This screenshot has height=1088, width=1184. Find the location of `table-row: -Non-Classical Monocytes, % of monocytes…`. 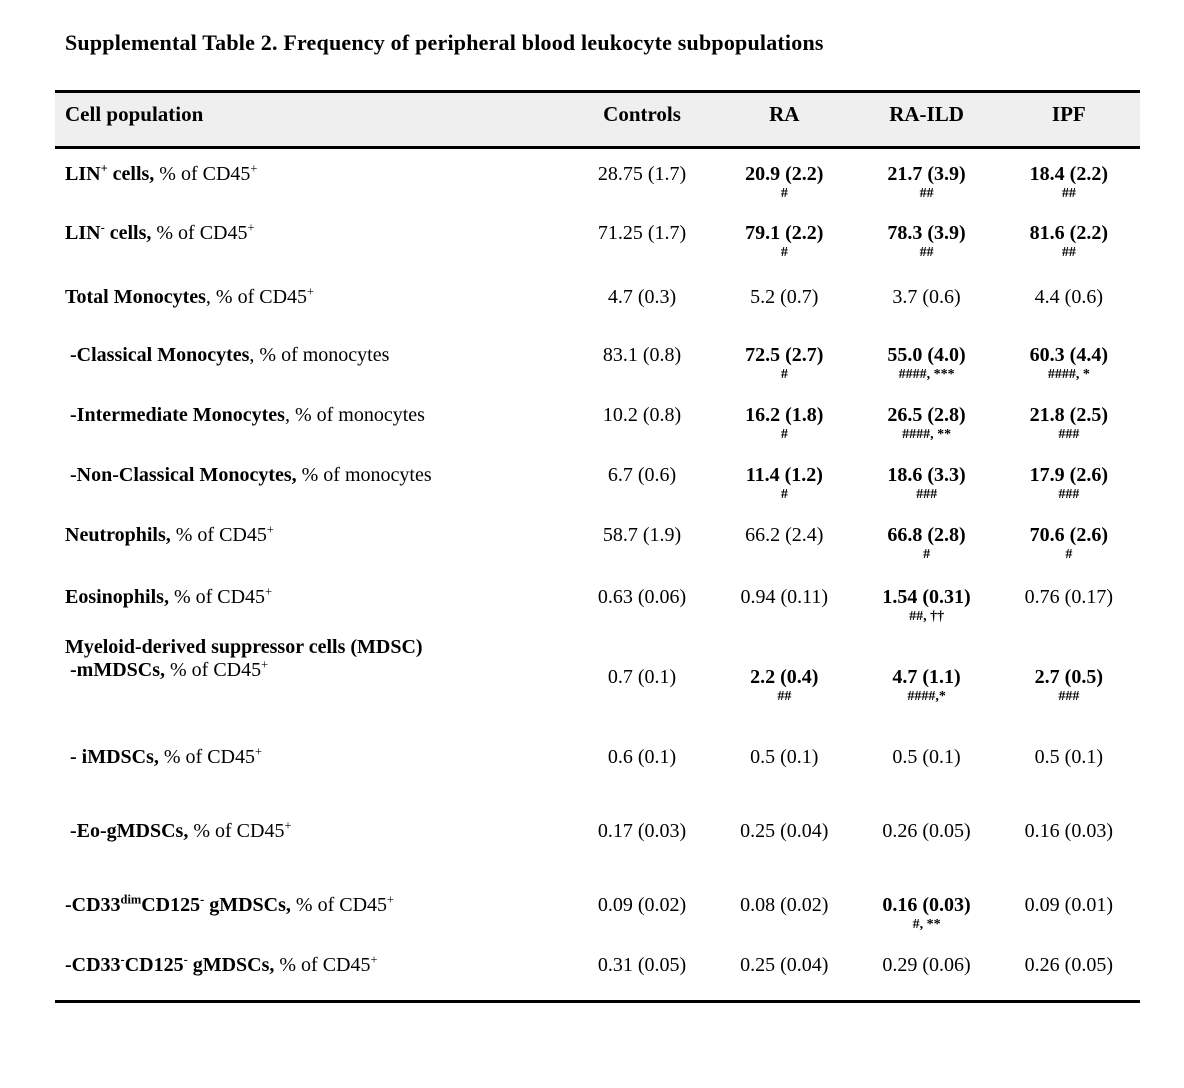

table-row: -Non-Classical Monocytes, % of monocytes… is located at coordinates (597, 476).